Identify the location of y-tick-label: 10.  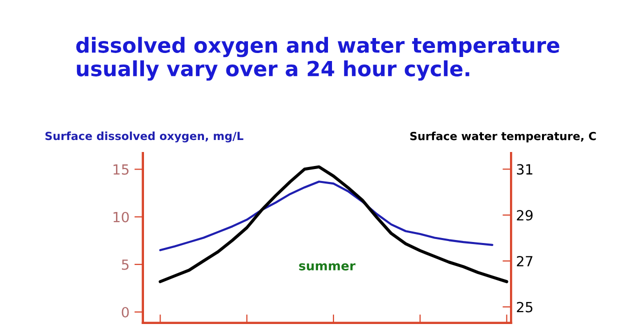
(121, 217).